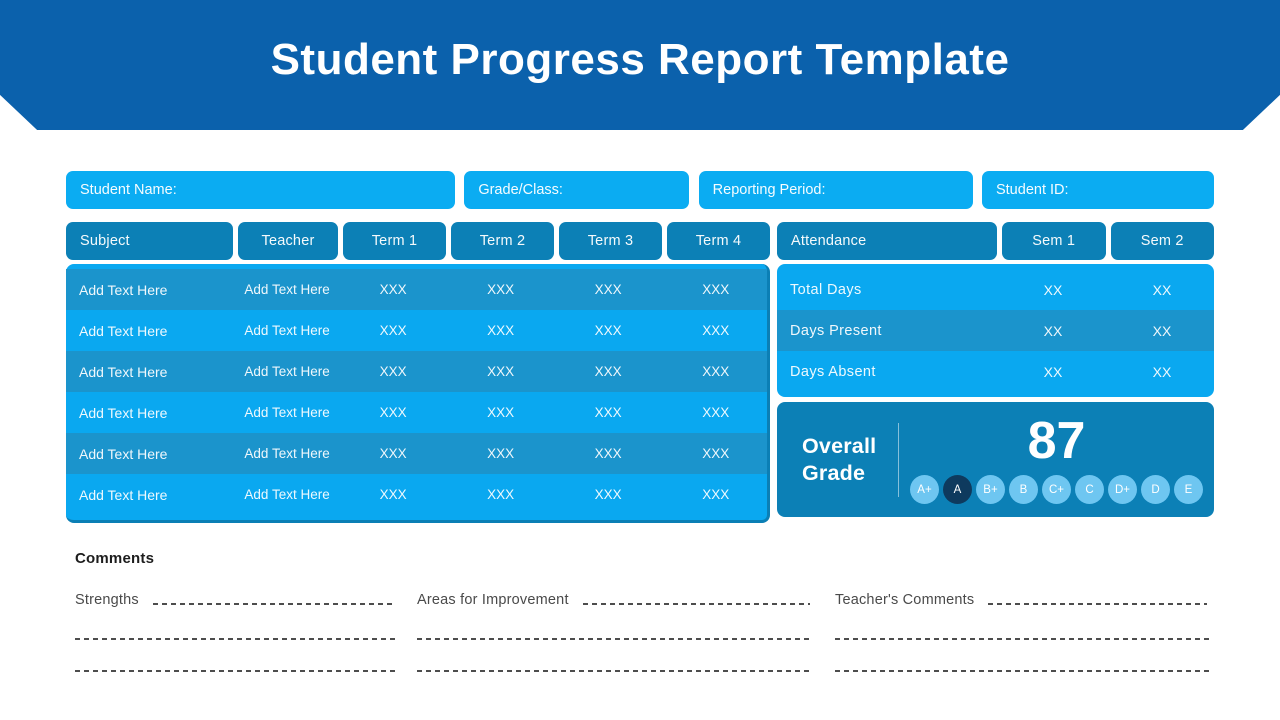  What do you see at coordinates (288, 241) in the screenshot?
I see `column-header-teacher: Teacher` at bounding box center [288, 241].